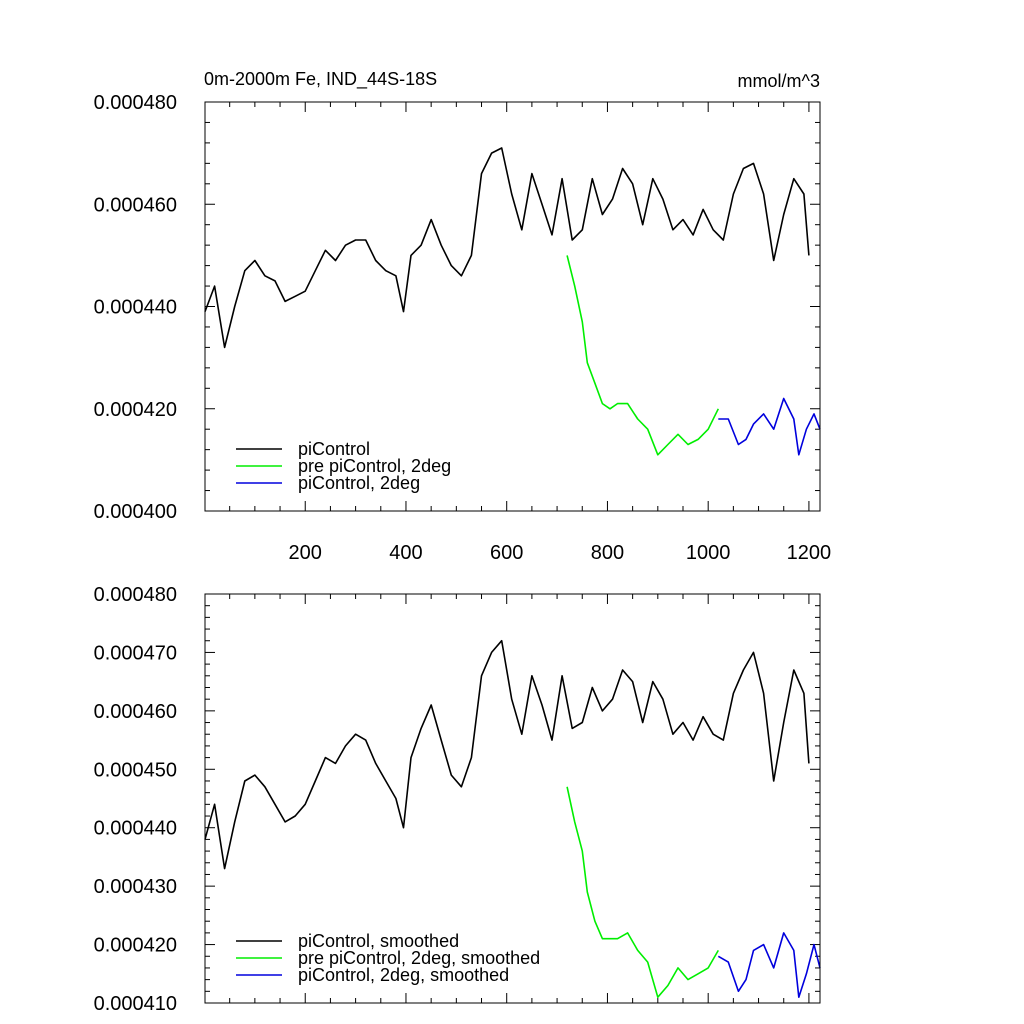 The image size is (1024, 1024). Describe the element at coordinates (607, 553) in the screenshot. I see `x-tick-label: 800` at that location.